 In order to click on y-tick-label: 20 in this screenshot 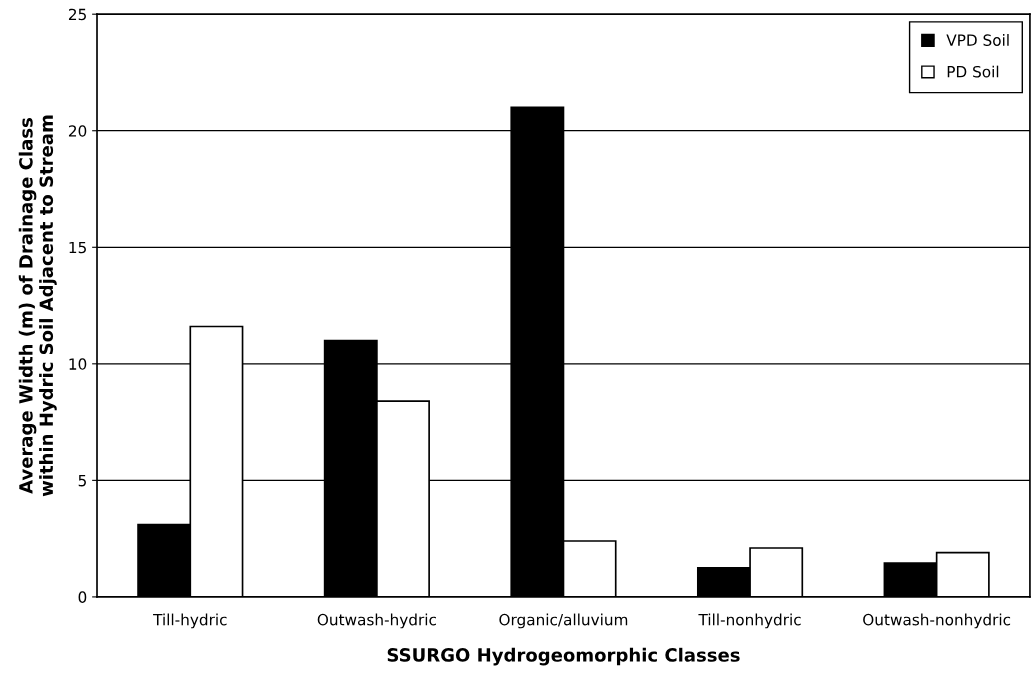, I will do `click(77, 131)`.